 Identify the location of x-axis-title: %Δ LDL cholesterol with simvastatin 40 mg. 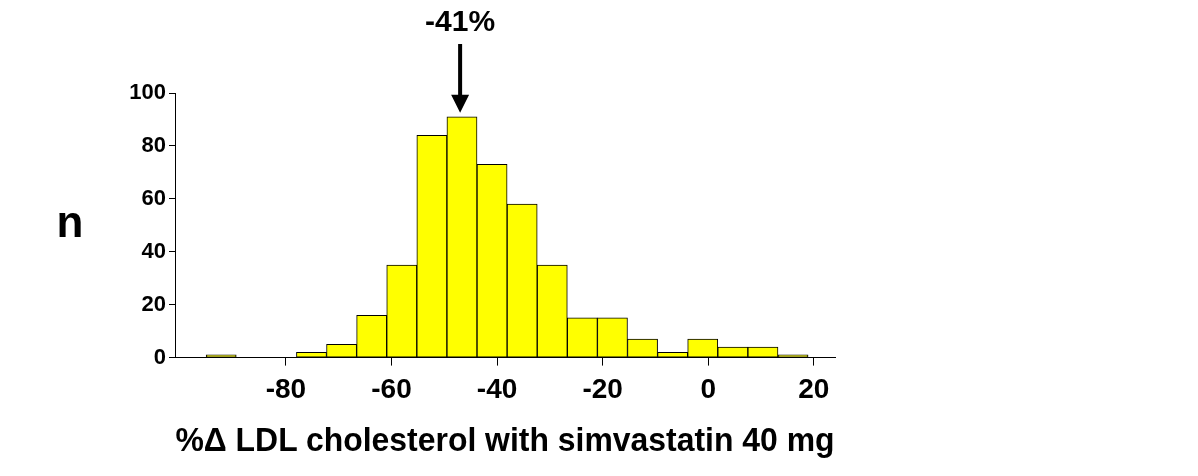
(505, 439).